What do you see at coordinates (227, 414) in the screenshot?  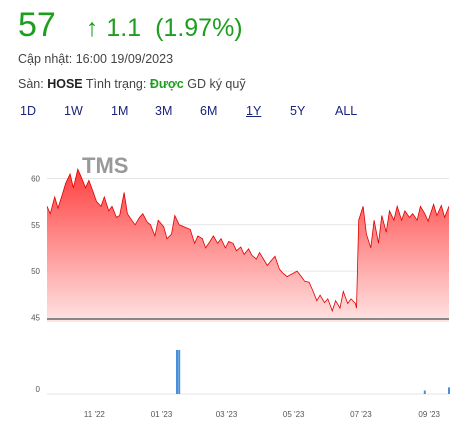 I see `x-tick-label: 03 '23` at bounding box center [227, 414].